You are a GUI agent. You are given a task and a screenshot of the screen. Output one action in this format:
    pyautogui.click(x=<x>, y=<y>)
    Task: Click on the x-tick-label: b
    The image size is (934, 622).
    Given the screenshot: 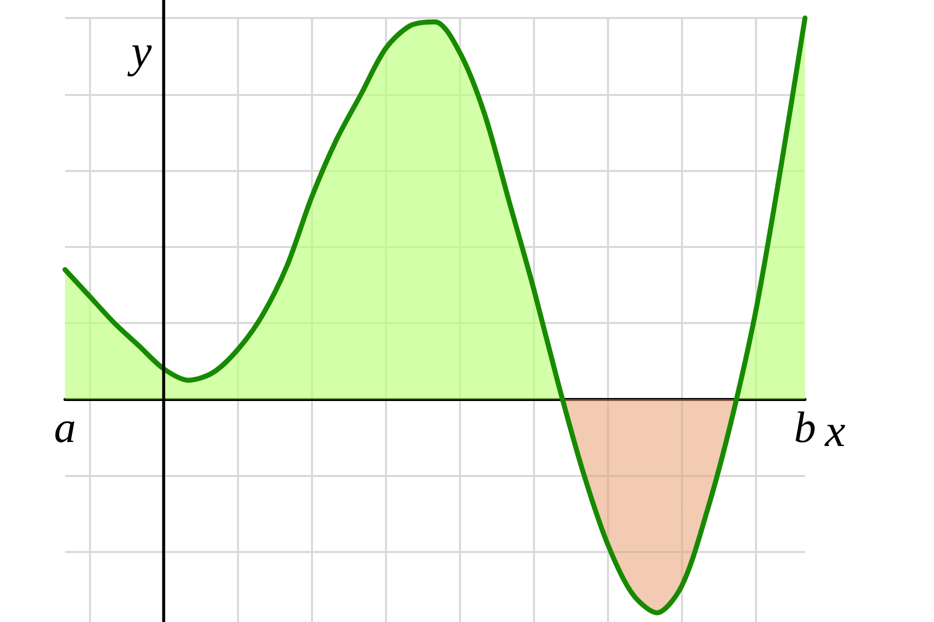 What is the action you would take?
    pyautogui.click(x=805, y=427)
    